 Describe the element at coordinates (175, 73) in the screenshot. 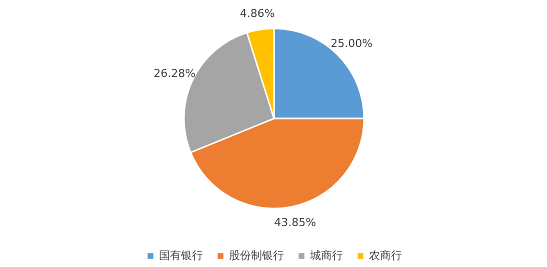

I see `data-label: 26.28%` at that location.